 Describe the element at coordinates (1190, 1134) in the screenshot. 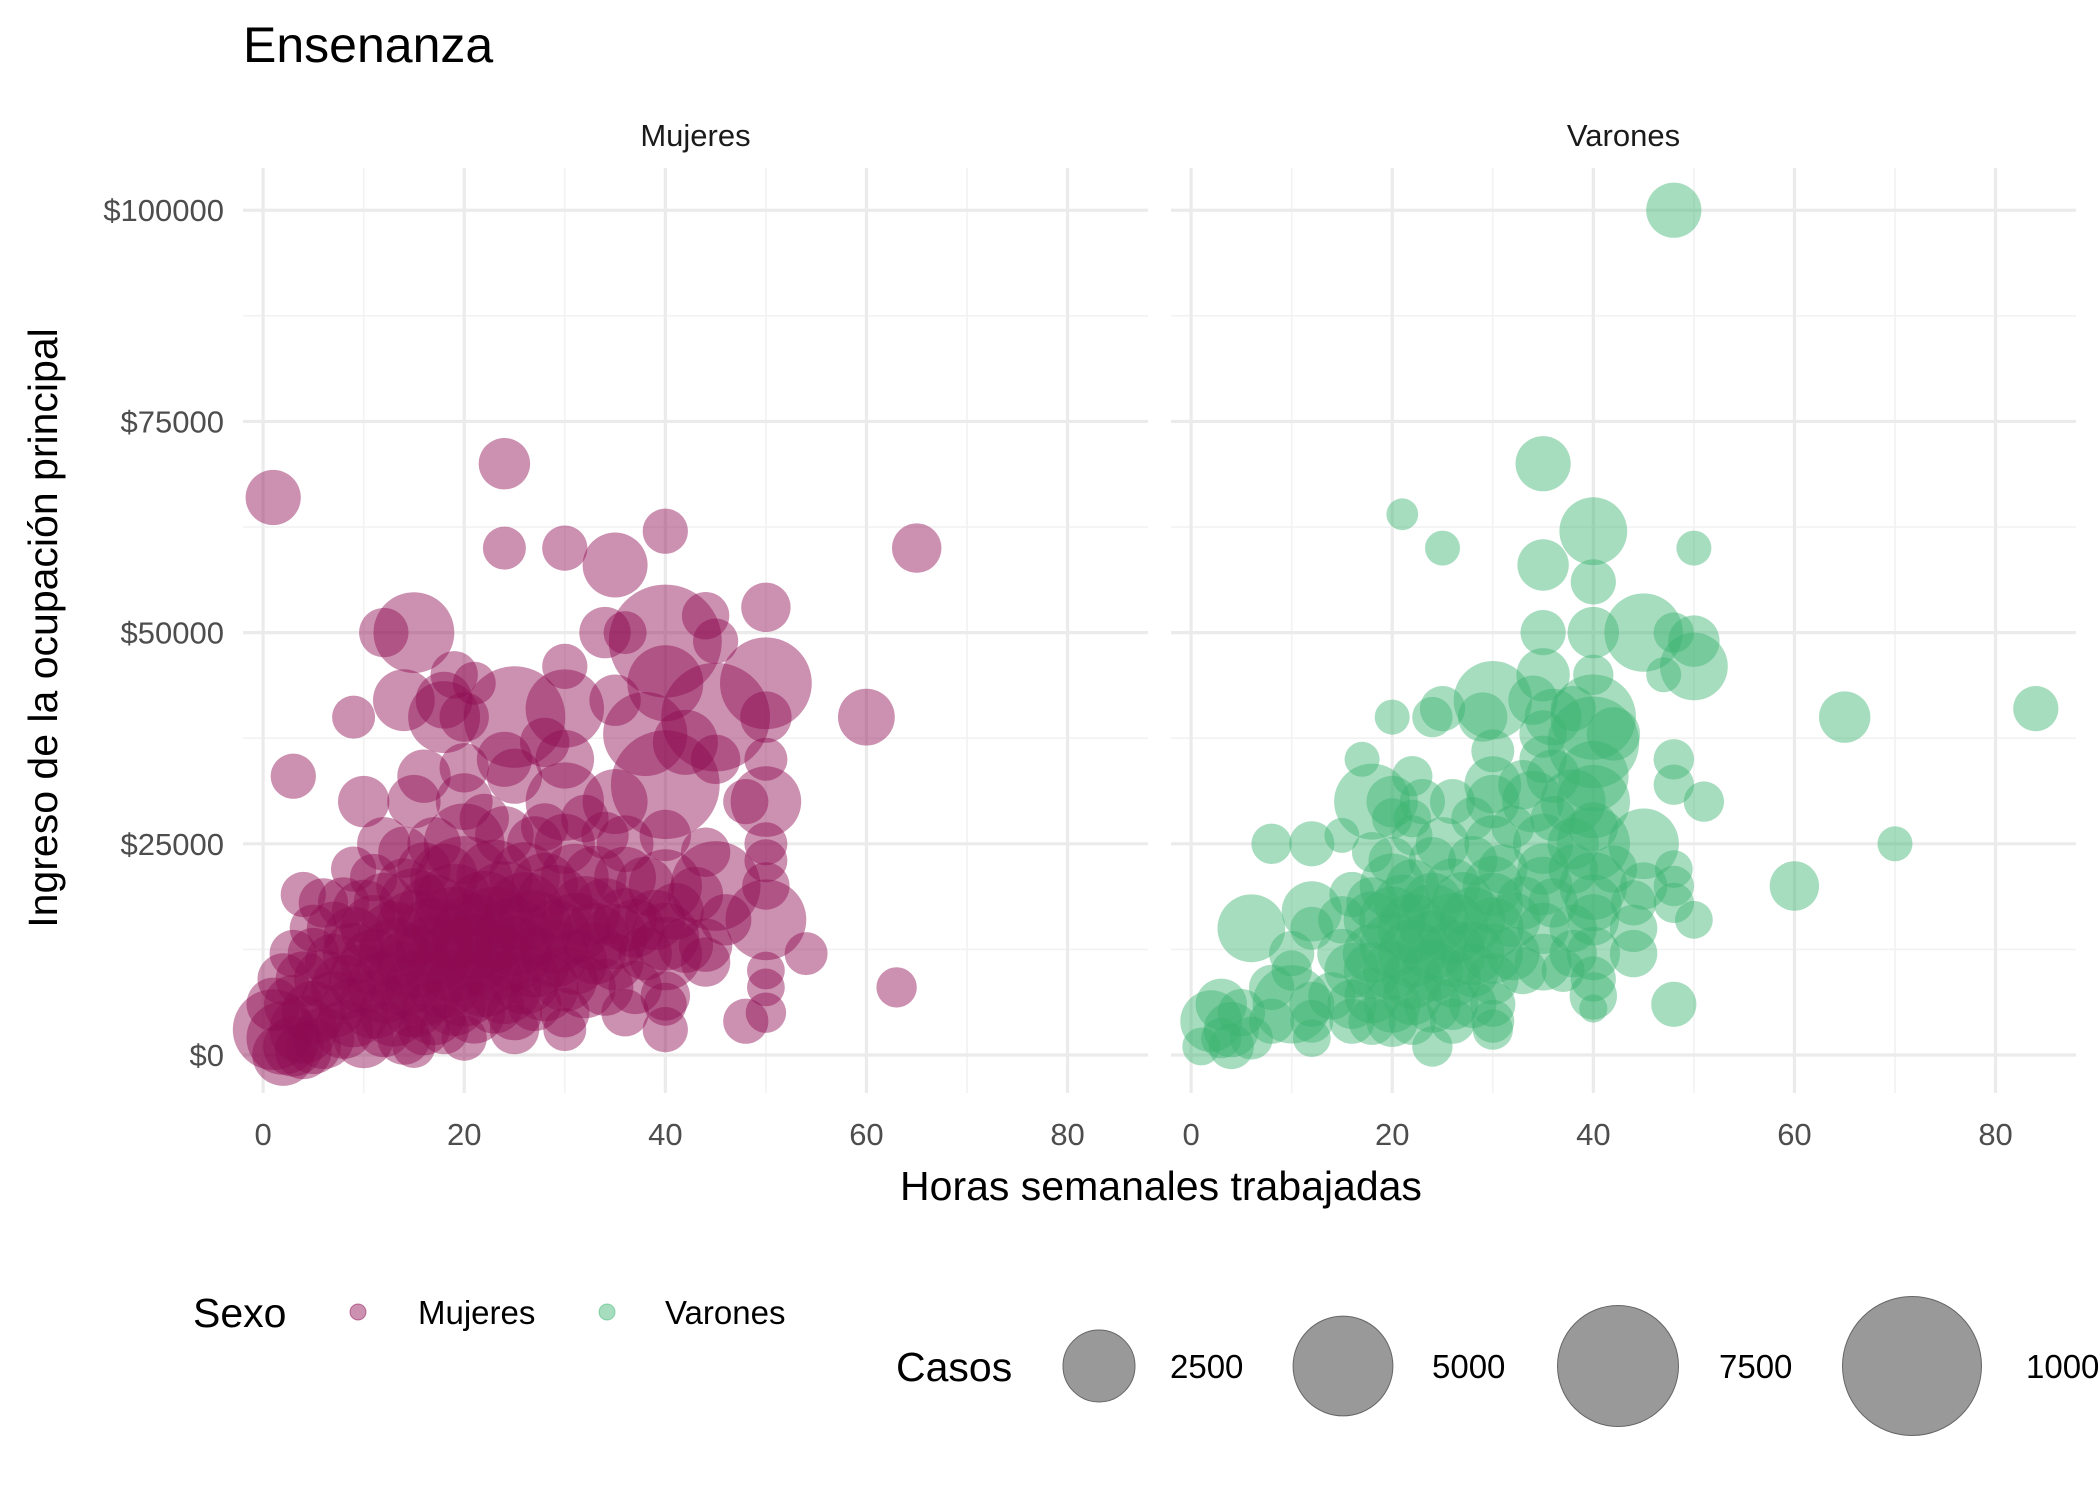

I see `x-tick-label: 0` at that location.